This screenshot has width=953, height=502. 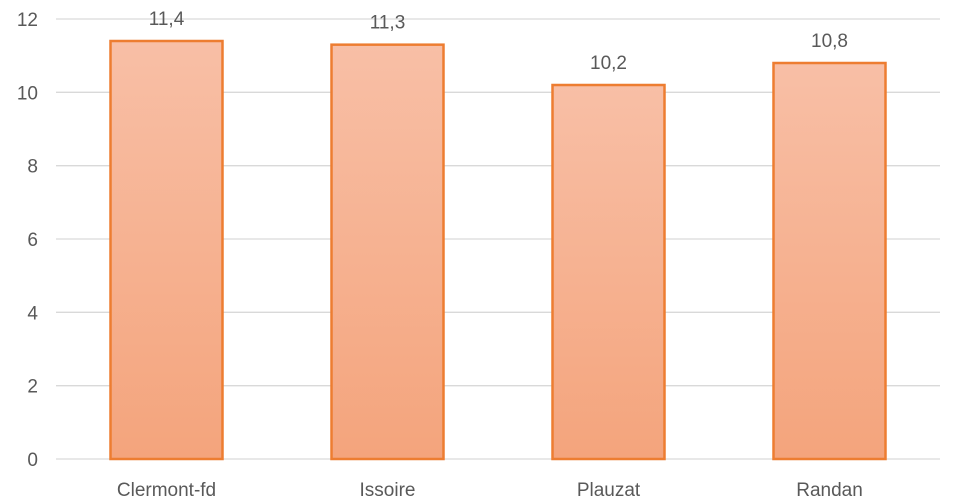 What do you see at coordinates (166, 490) in the screenshot?
I see `x-tick-label: Clermont-fd` at bounding box center [166, 490].